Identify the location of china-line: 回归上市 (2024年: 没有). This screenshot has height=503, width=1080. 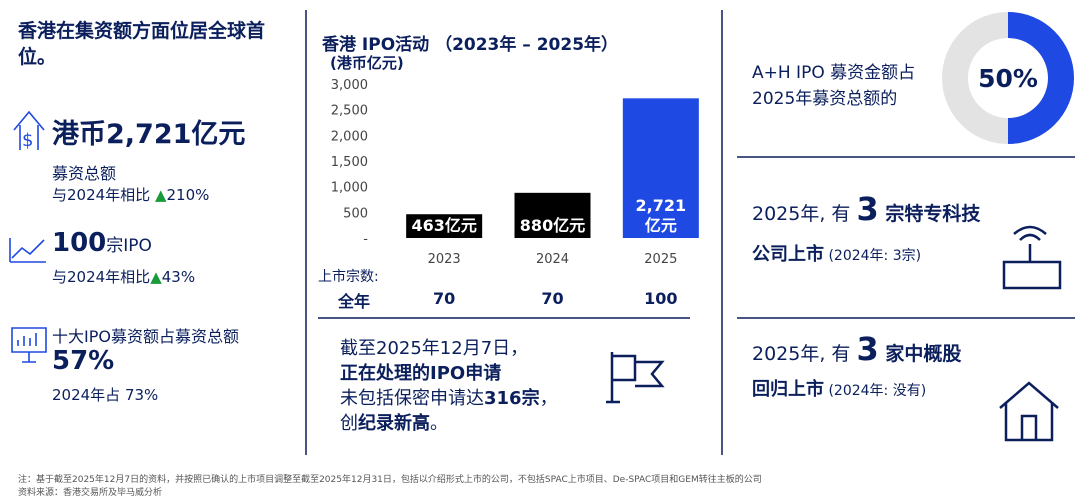
(839, 388).